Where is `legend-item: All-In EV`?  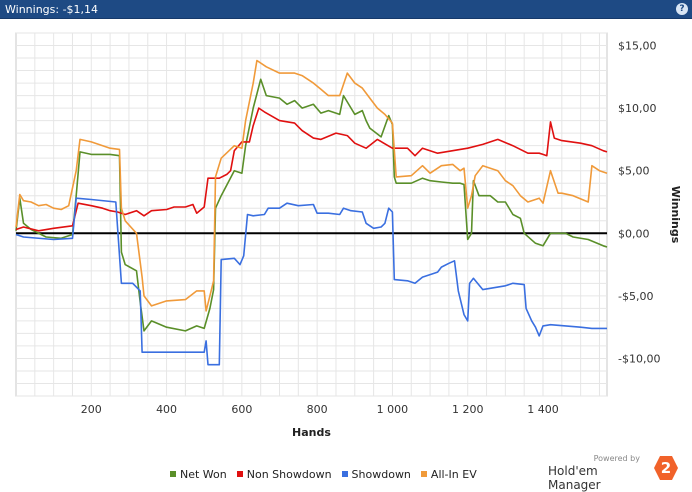 legend-item: All-In EV is located at coordinates (448, 474).